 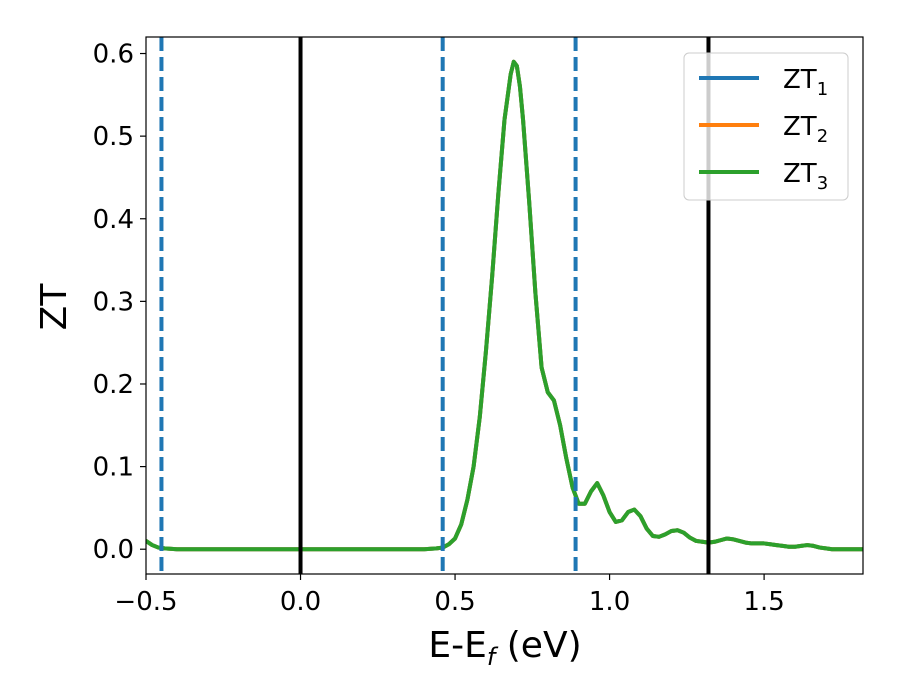 What do you see at coordinates (454, 602) in the screenshot?
I see `x-tick-label: 0.5` at bounding box center [454, 602].